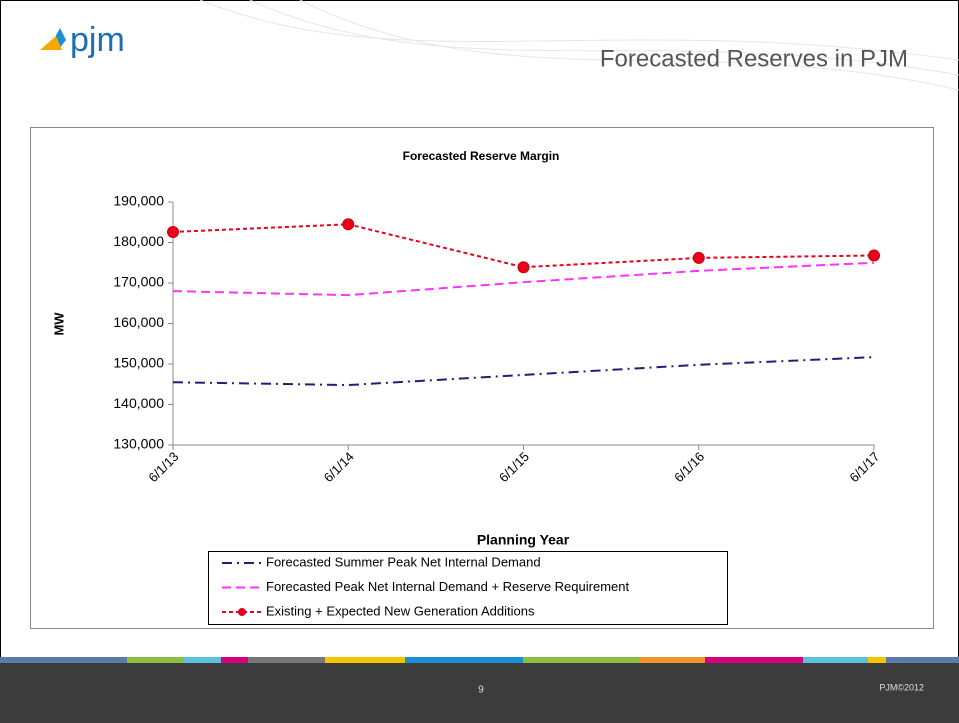 This screenshot has width=959, height=723. I want to click on logo: pjm, so click(97, 40).